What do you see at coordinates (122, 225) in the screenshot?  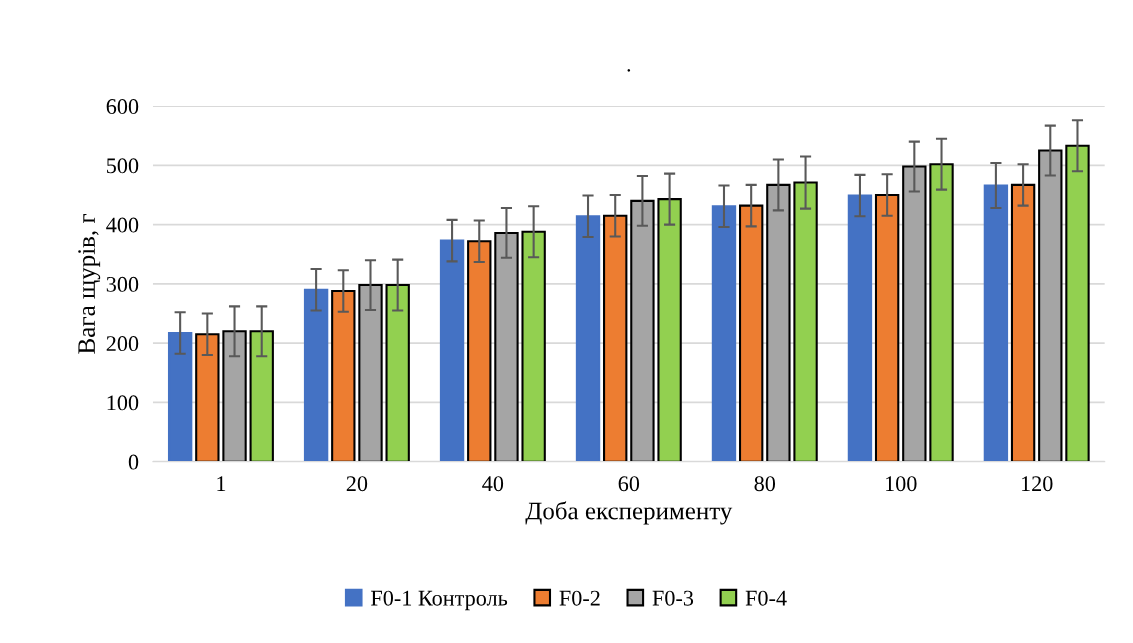 I see `y-tick-label: 400` at bounding box center [122, 225].